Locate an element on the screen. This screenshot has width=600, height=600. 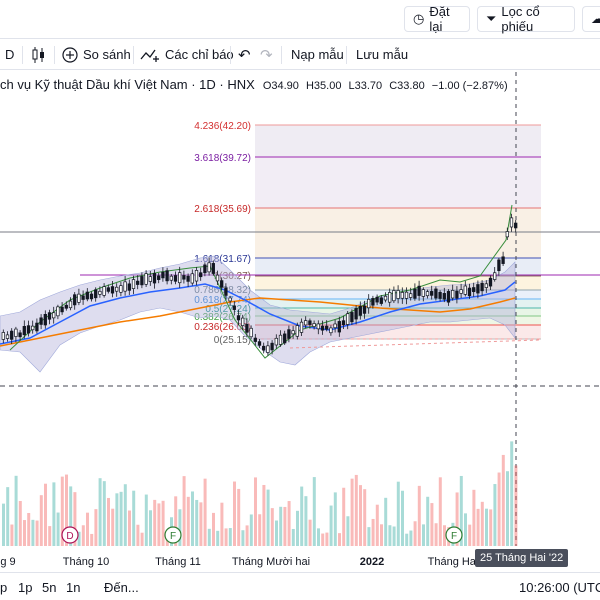
event-marker-dividend: D is located at coordinates (70, 535).